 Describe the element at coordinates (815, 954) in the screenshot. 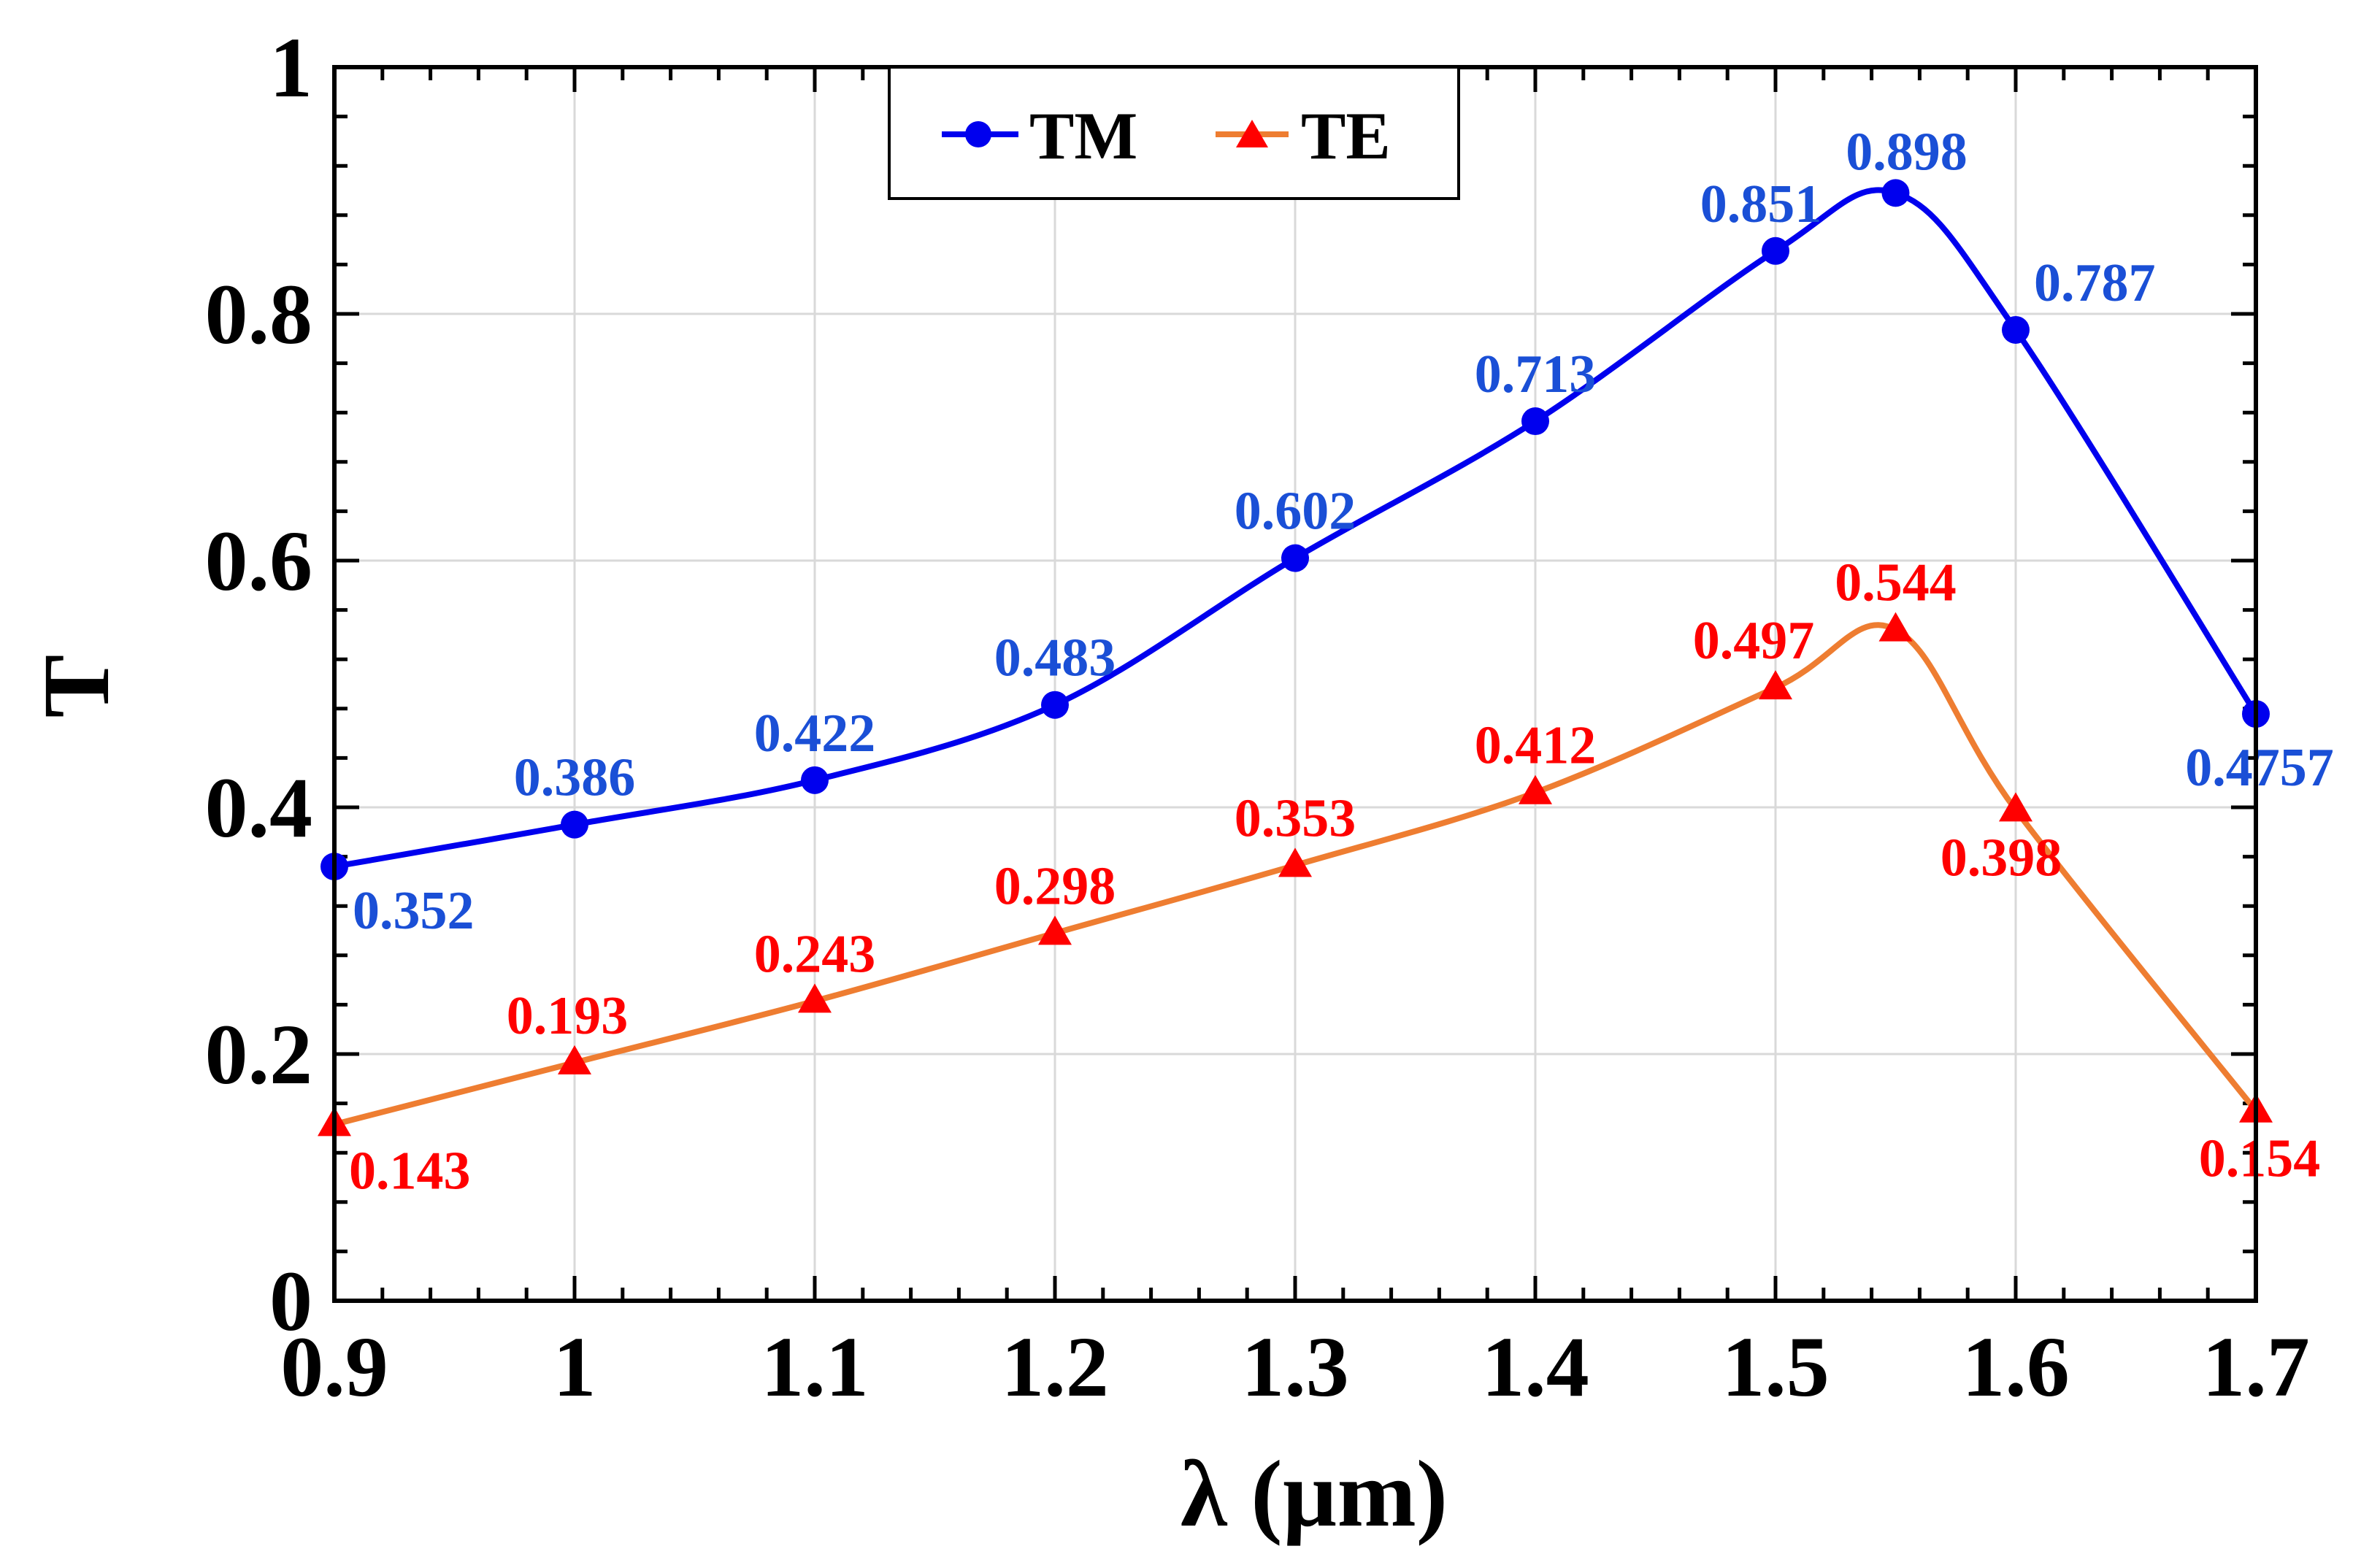

I see `data-label-te: 0.243` at that location.